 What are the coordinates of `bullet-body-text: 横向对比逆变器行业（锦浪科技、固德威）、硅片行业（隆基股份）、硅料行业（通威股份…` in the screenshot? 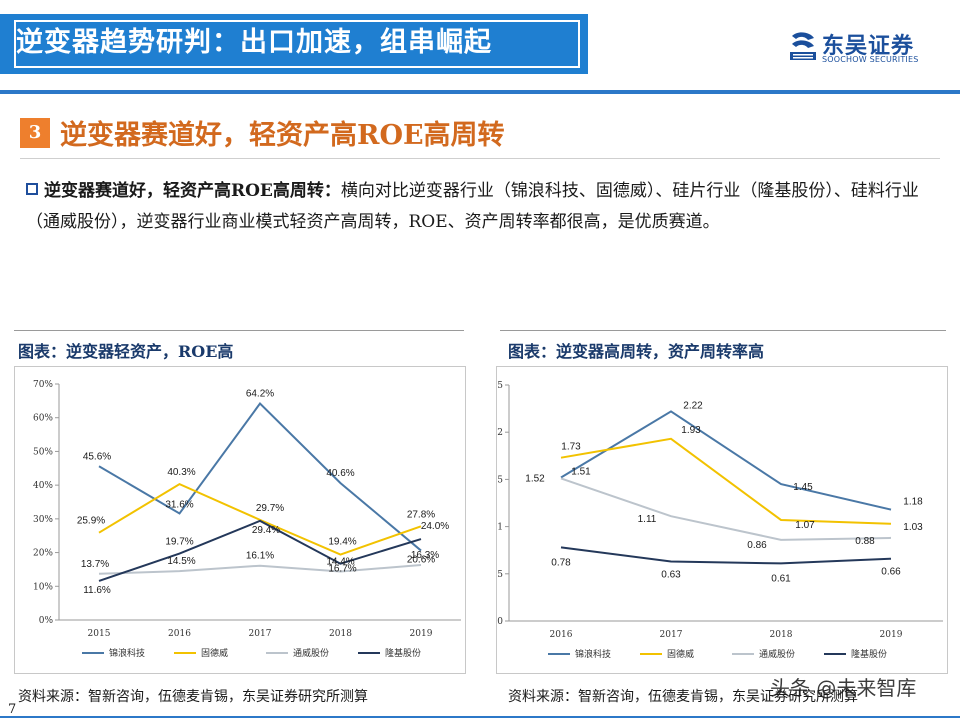 It's located at (472, 206).